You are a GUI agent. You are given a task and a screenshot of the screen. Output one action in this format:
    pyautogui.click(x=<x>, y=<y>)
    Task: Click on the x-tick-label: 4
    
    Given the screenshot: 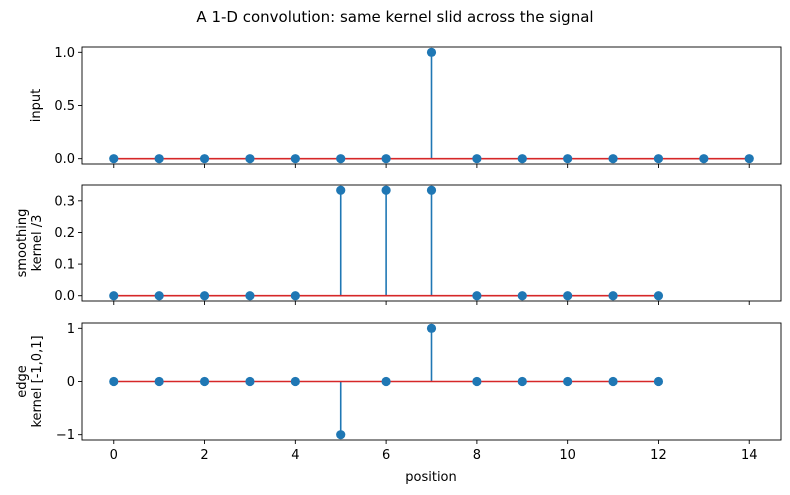 What is the action you would take?
    pyautogui.click(x=295, y=455)
    